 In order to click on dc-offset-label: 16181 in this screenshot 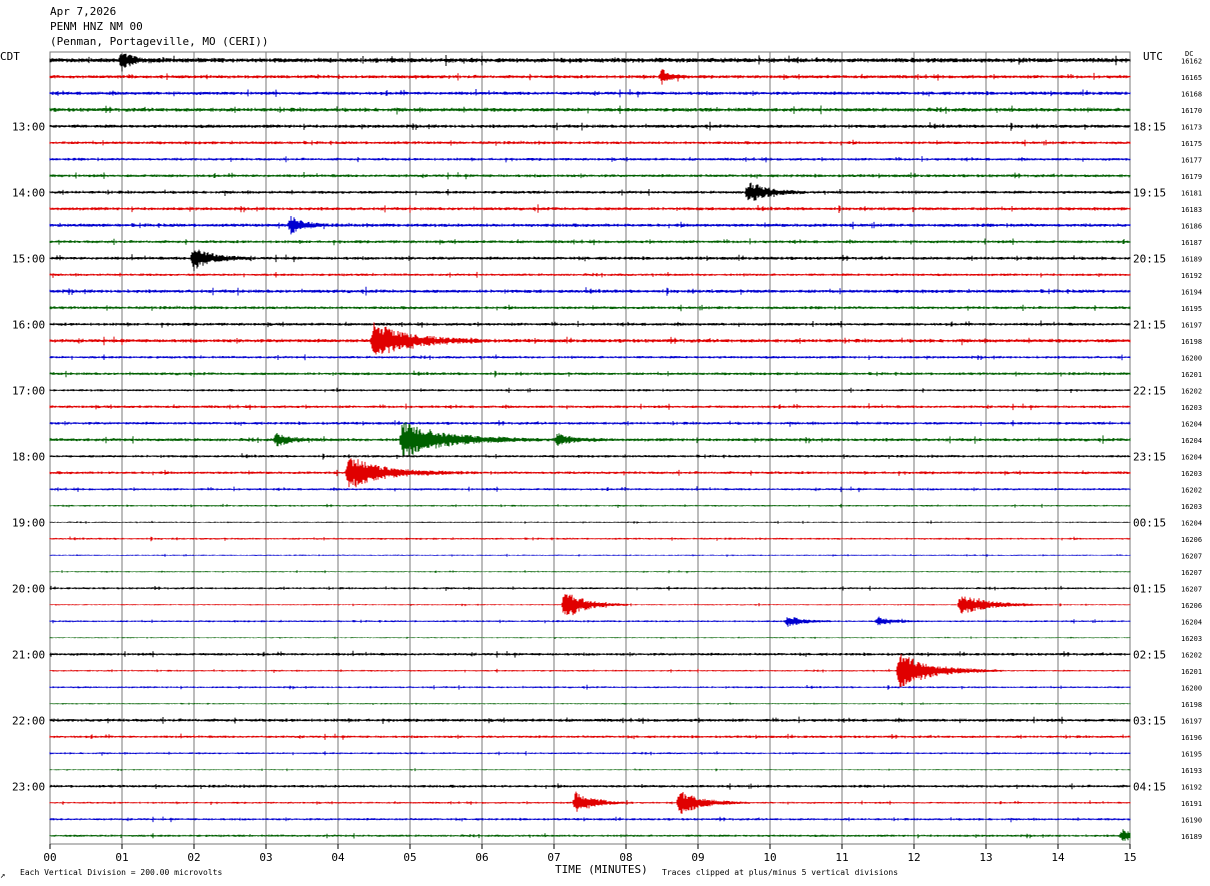, I will do `click(1191, 193)`.